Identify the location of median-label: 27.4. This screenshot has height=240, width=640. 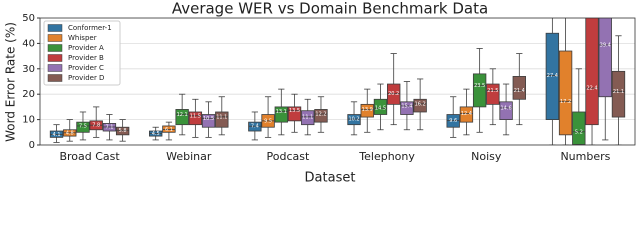
(552, 76).